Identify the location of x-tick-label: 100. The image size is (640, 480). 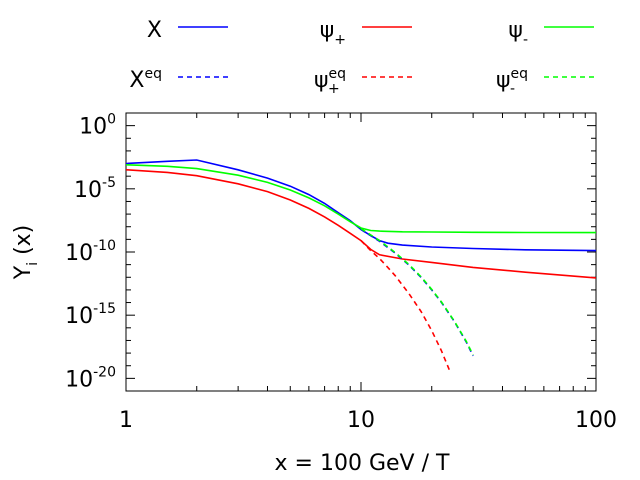
(596, 420).